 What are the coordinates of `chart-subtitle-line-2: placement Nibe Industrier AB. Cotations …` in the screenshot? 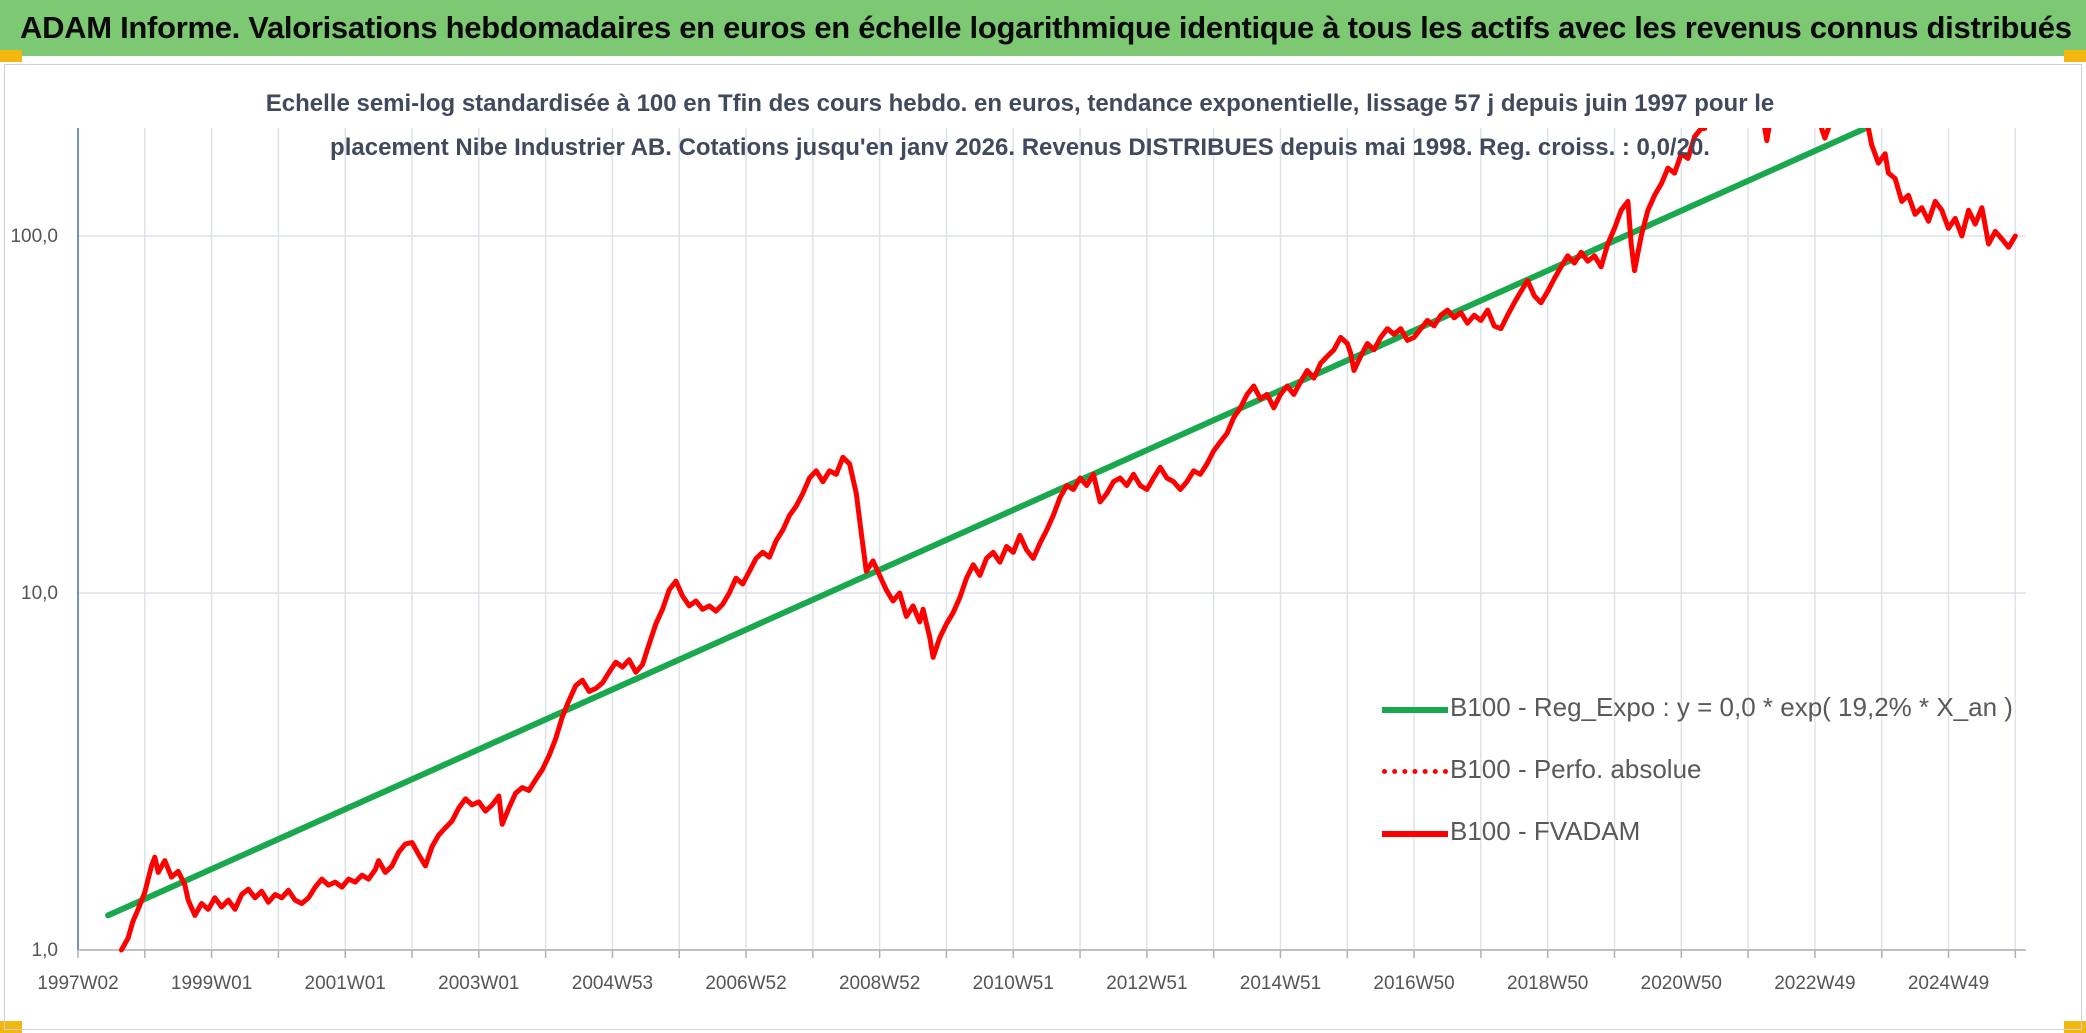 It's located at (1020, 147).